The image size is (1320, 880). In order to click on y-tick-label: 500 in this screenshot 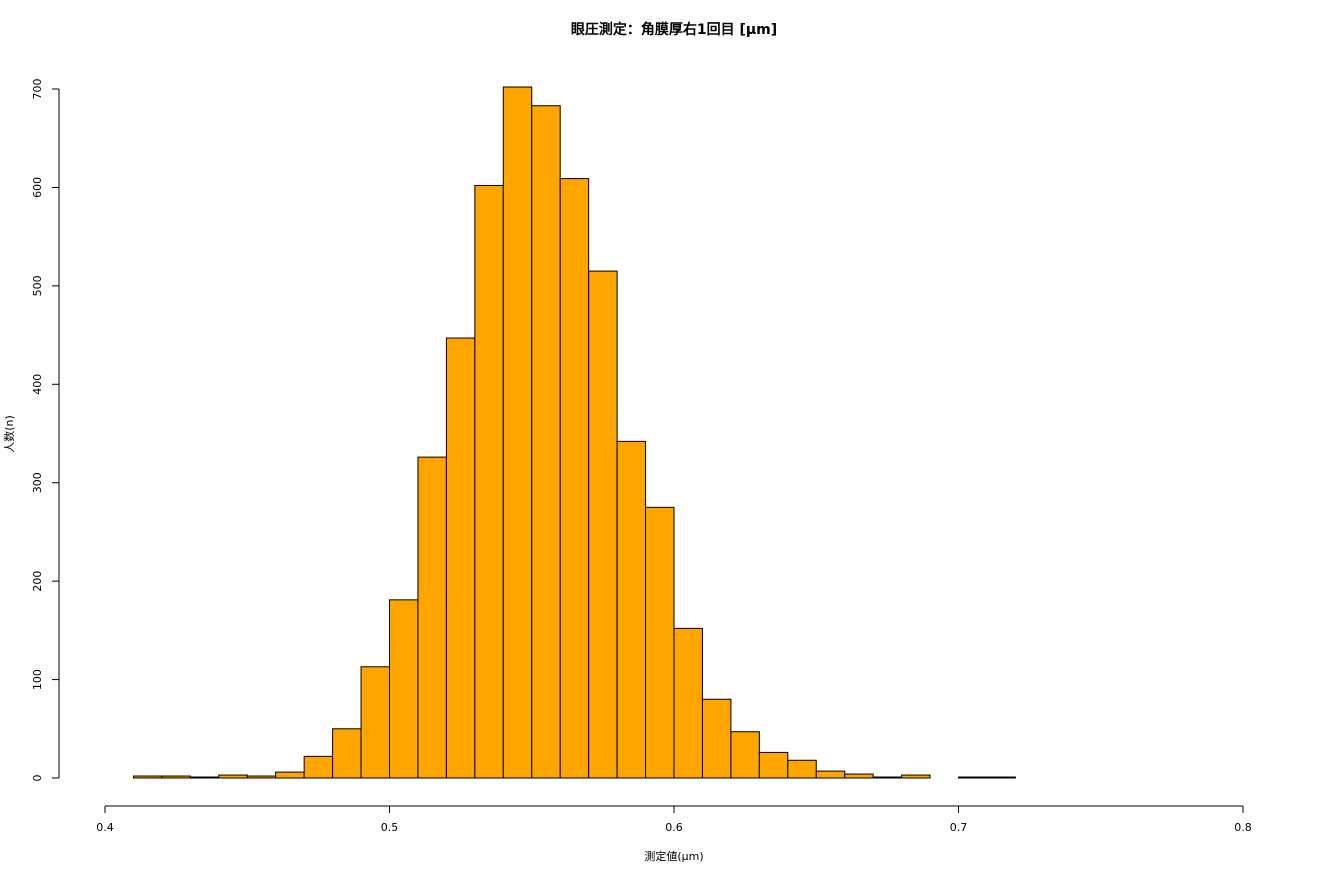, I will do `click(37, 285)`.